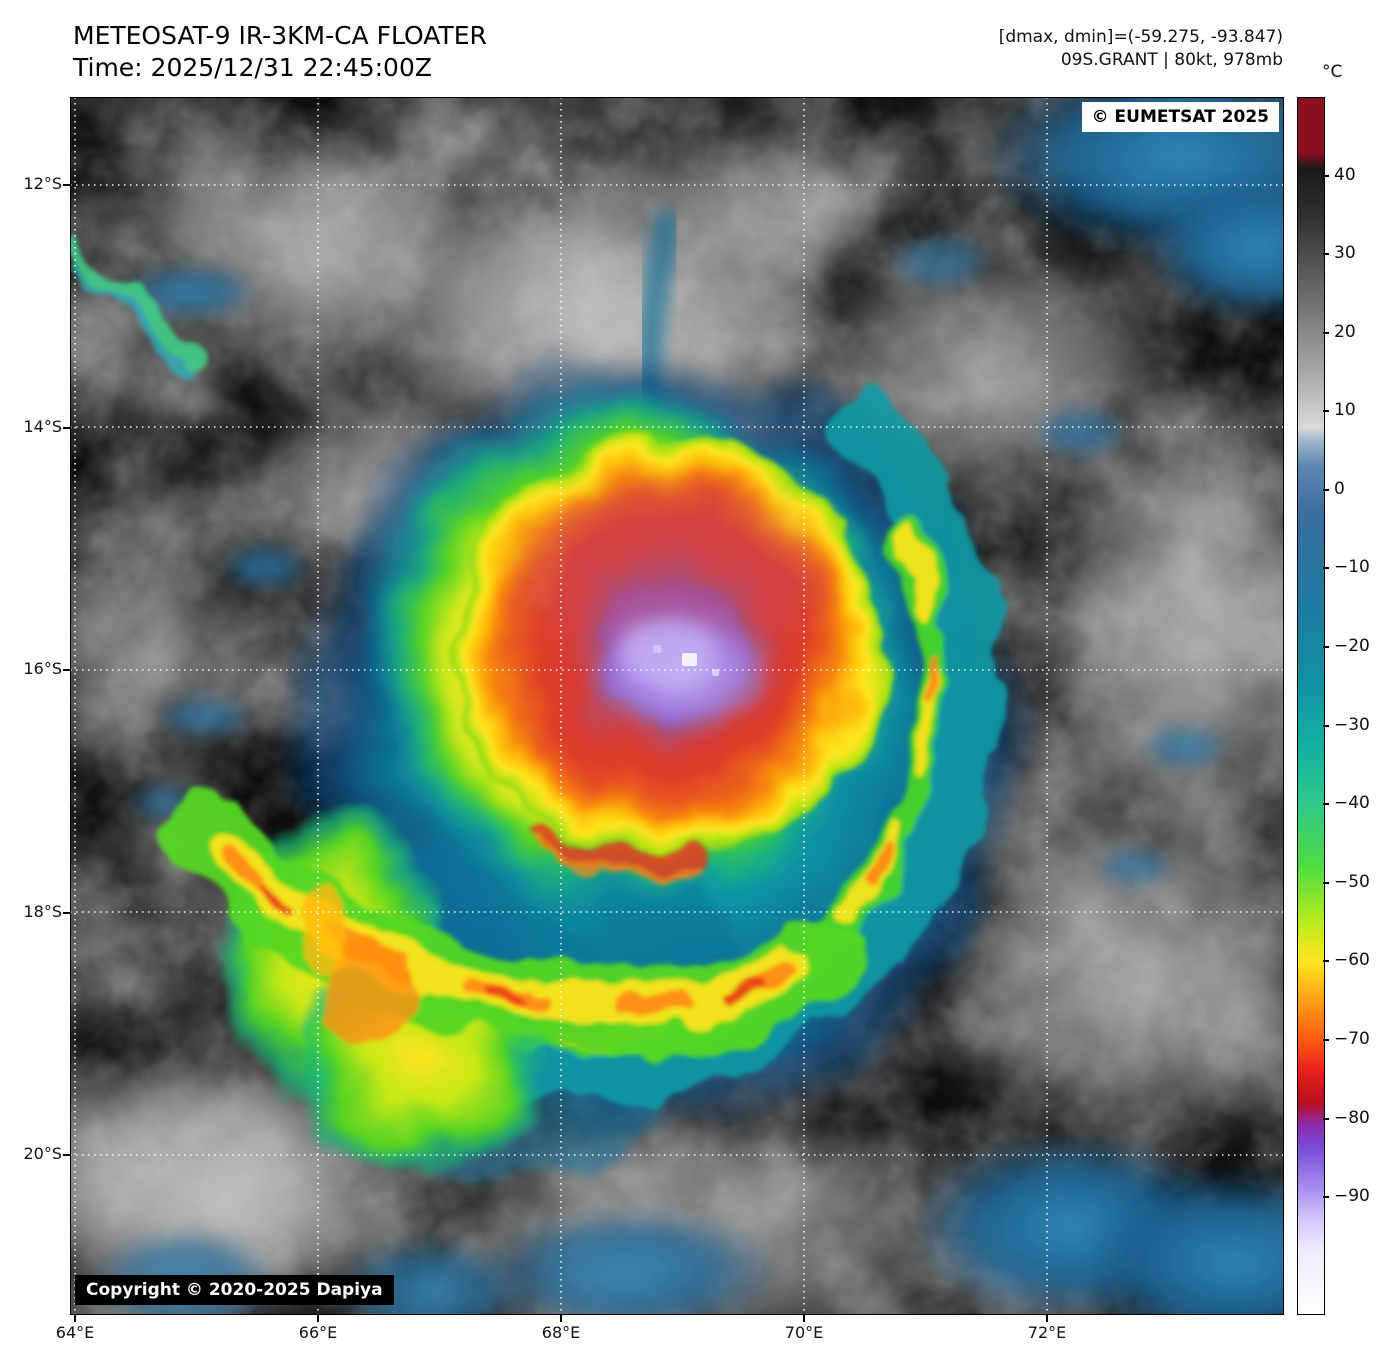  I want to click on colorbar-tick-label: −80, so click(1352, 1117).